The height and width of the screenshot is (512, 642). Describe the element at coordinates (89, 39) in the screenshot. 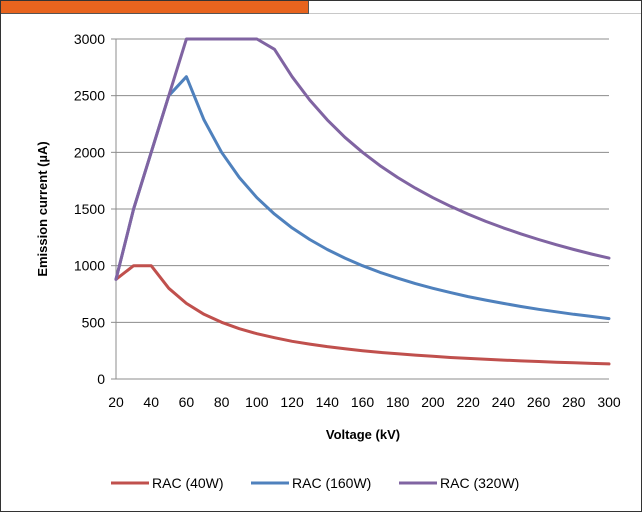

I see `y-tick-label: 3000` at that location.